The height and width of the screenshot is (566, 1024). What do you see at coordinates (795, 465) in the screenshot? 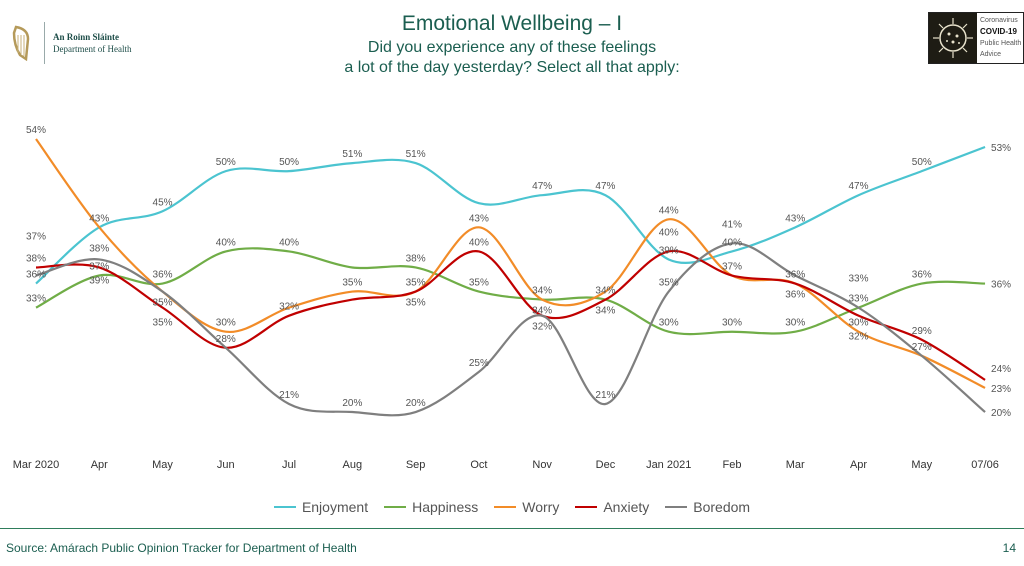
I see `x-tick-label: Mar` at bounding box center [795, 465].